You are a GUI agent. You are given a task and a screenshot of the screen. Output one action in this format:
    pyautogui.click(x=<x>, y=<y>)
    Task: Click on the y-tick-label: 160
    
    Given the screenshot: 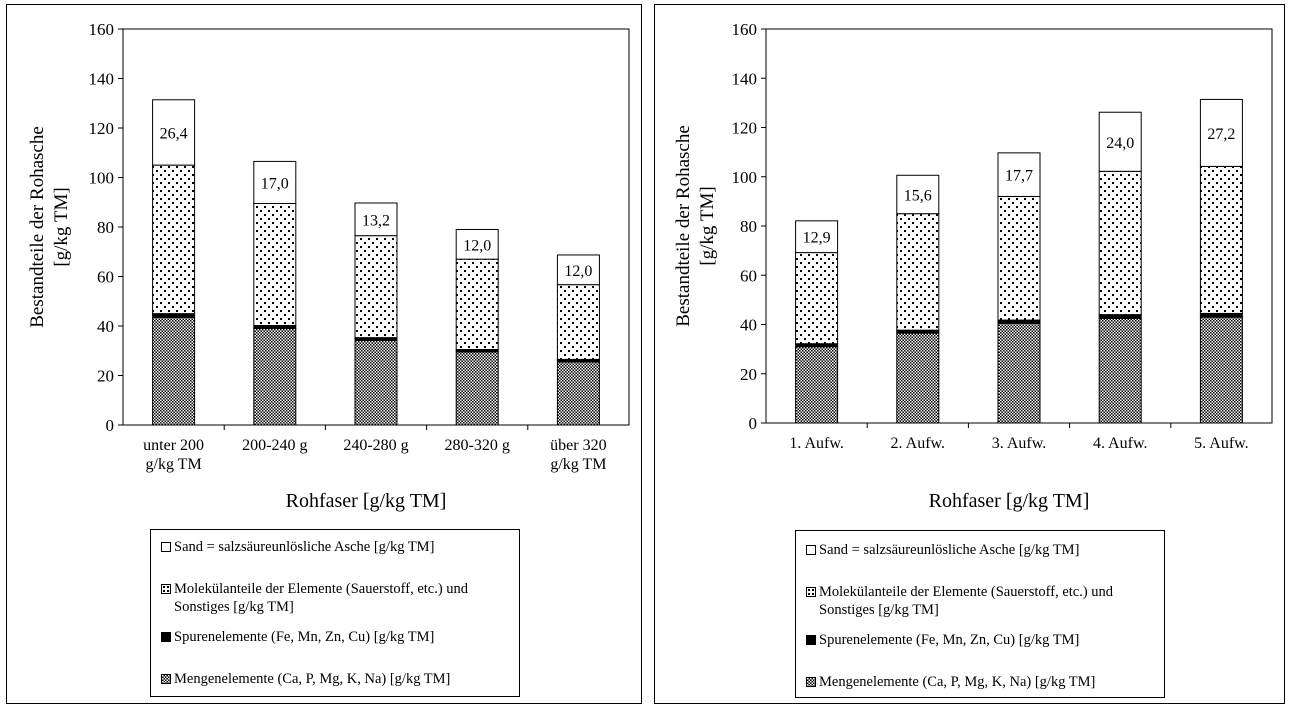 What is the action you would take?
    pyautogui.click(x=745, y=29)
    